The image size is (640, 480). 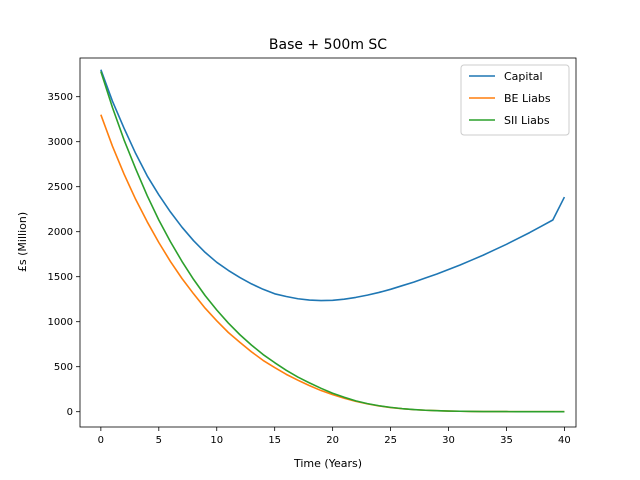 What do you see at coordinates (390, 440) in the screenshot?
I see `x-tick-label: 25` at bounding box center [390, 440].